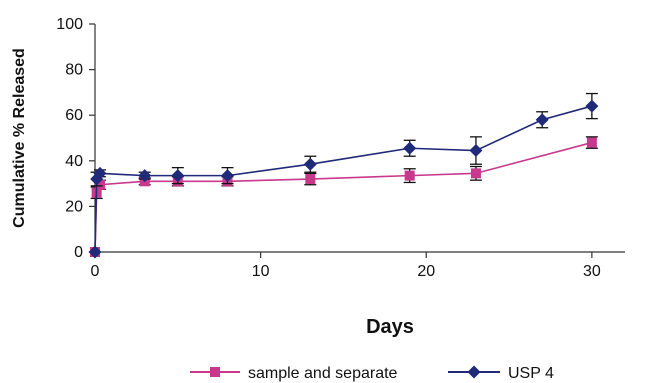 The image size is (657, 383). Describe the element at coordinates (74, 115) in the screenshot. I see `y-tick-label: 60` at that location.